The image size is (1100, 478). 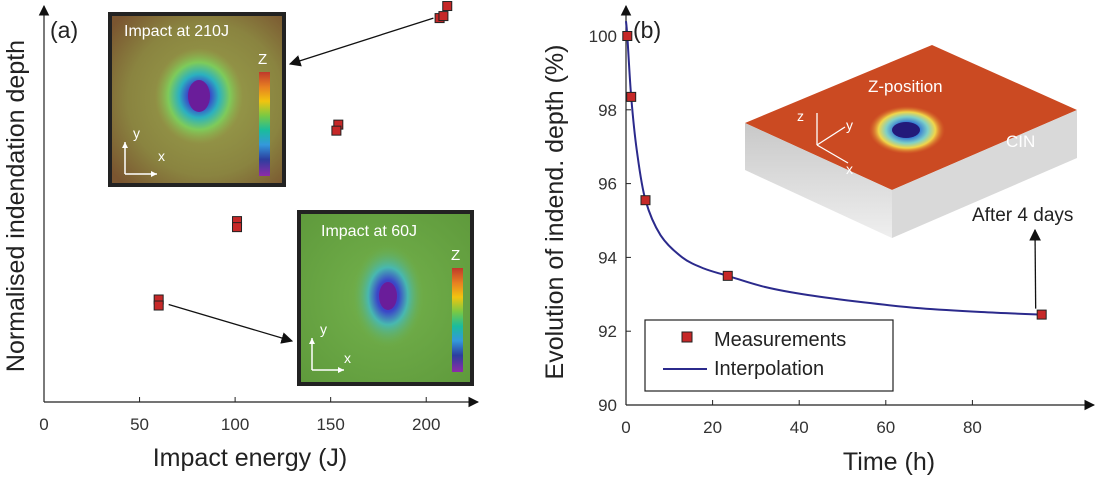 What do you see at coordinates (262, 59) in the screenshot?
I see `inset-210j-z-label: Z` at bounding box center [262, 59].